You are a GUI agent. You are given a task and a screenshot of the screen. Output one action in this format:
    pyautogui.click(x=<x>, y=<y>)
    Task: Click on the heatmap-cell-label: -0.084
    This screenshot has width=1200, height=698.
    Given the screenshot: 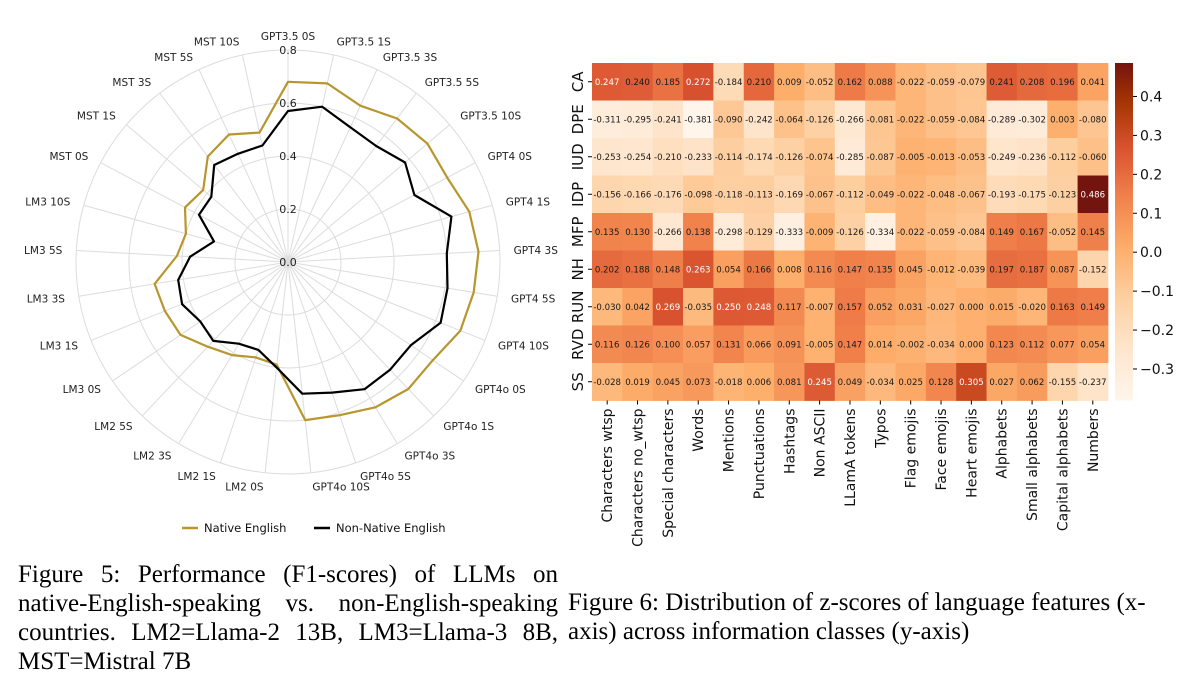 What is the action you would take?
    pyautogui.click(x=972, y=233)
    